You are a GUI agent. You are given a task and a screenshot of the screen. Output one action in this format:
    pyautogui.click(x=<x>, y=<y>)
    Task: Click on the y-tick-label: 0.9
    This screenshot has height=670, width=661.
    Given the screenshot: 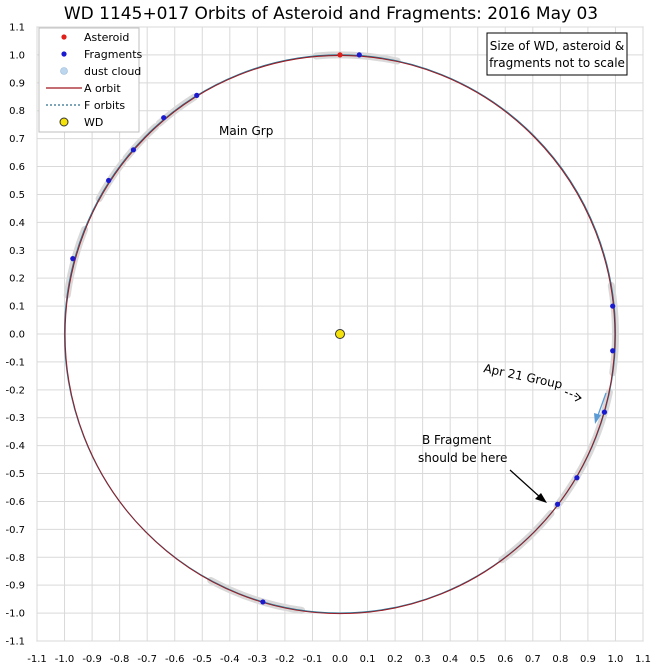 What is the action you would take?
    pyautogui.click(x=17, y=83)
    